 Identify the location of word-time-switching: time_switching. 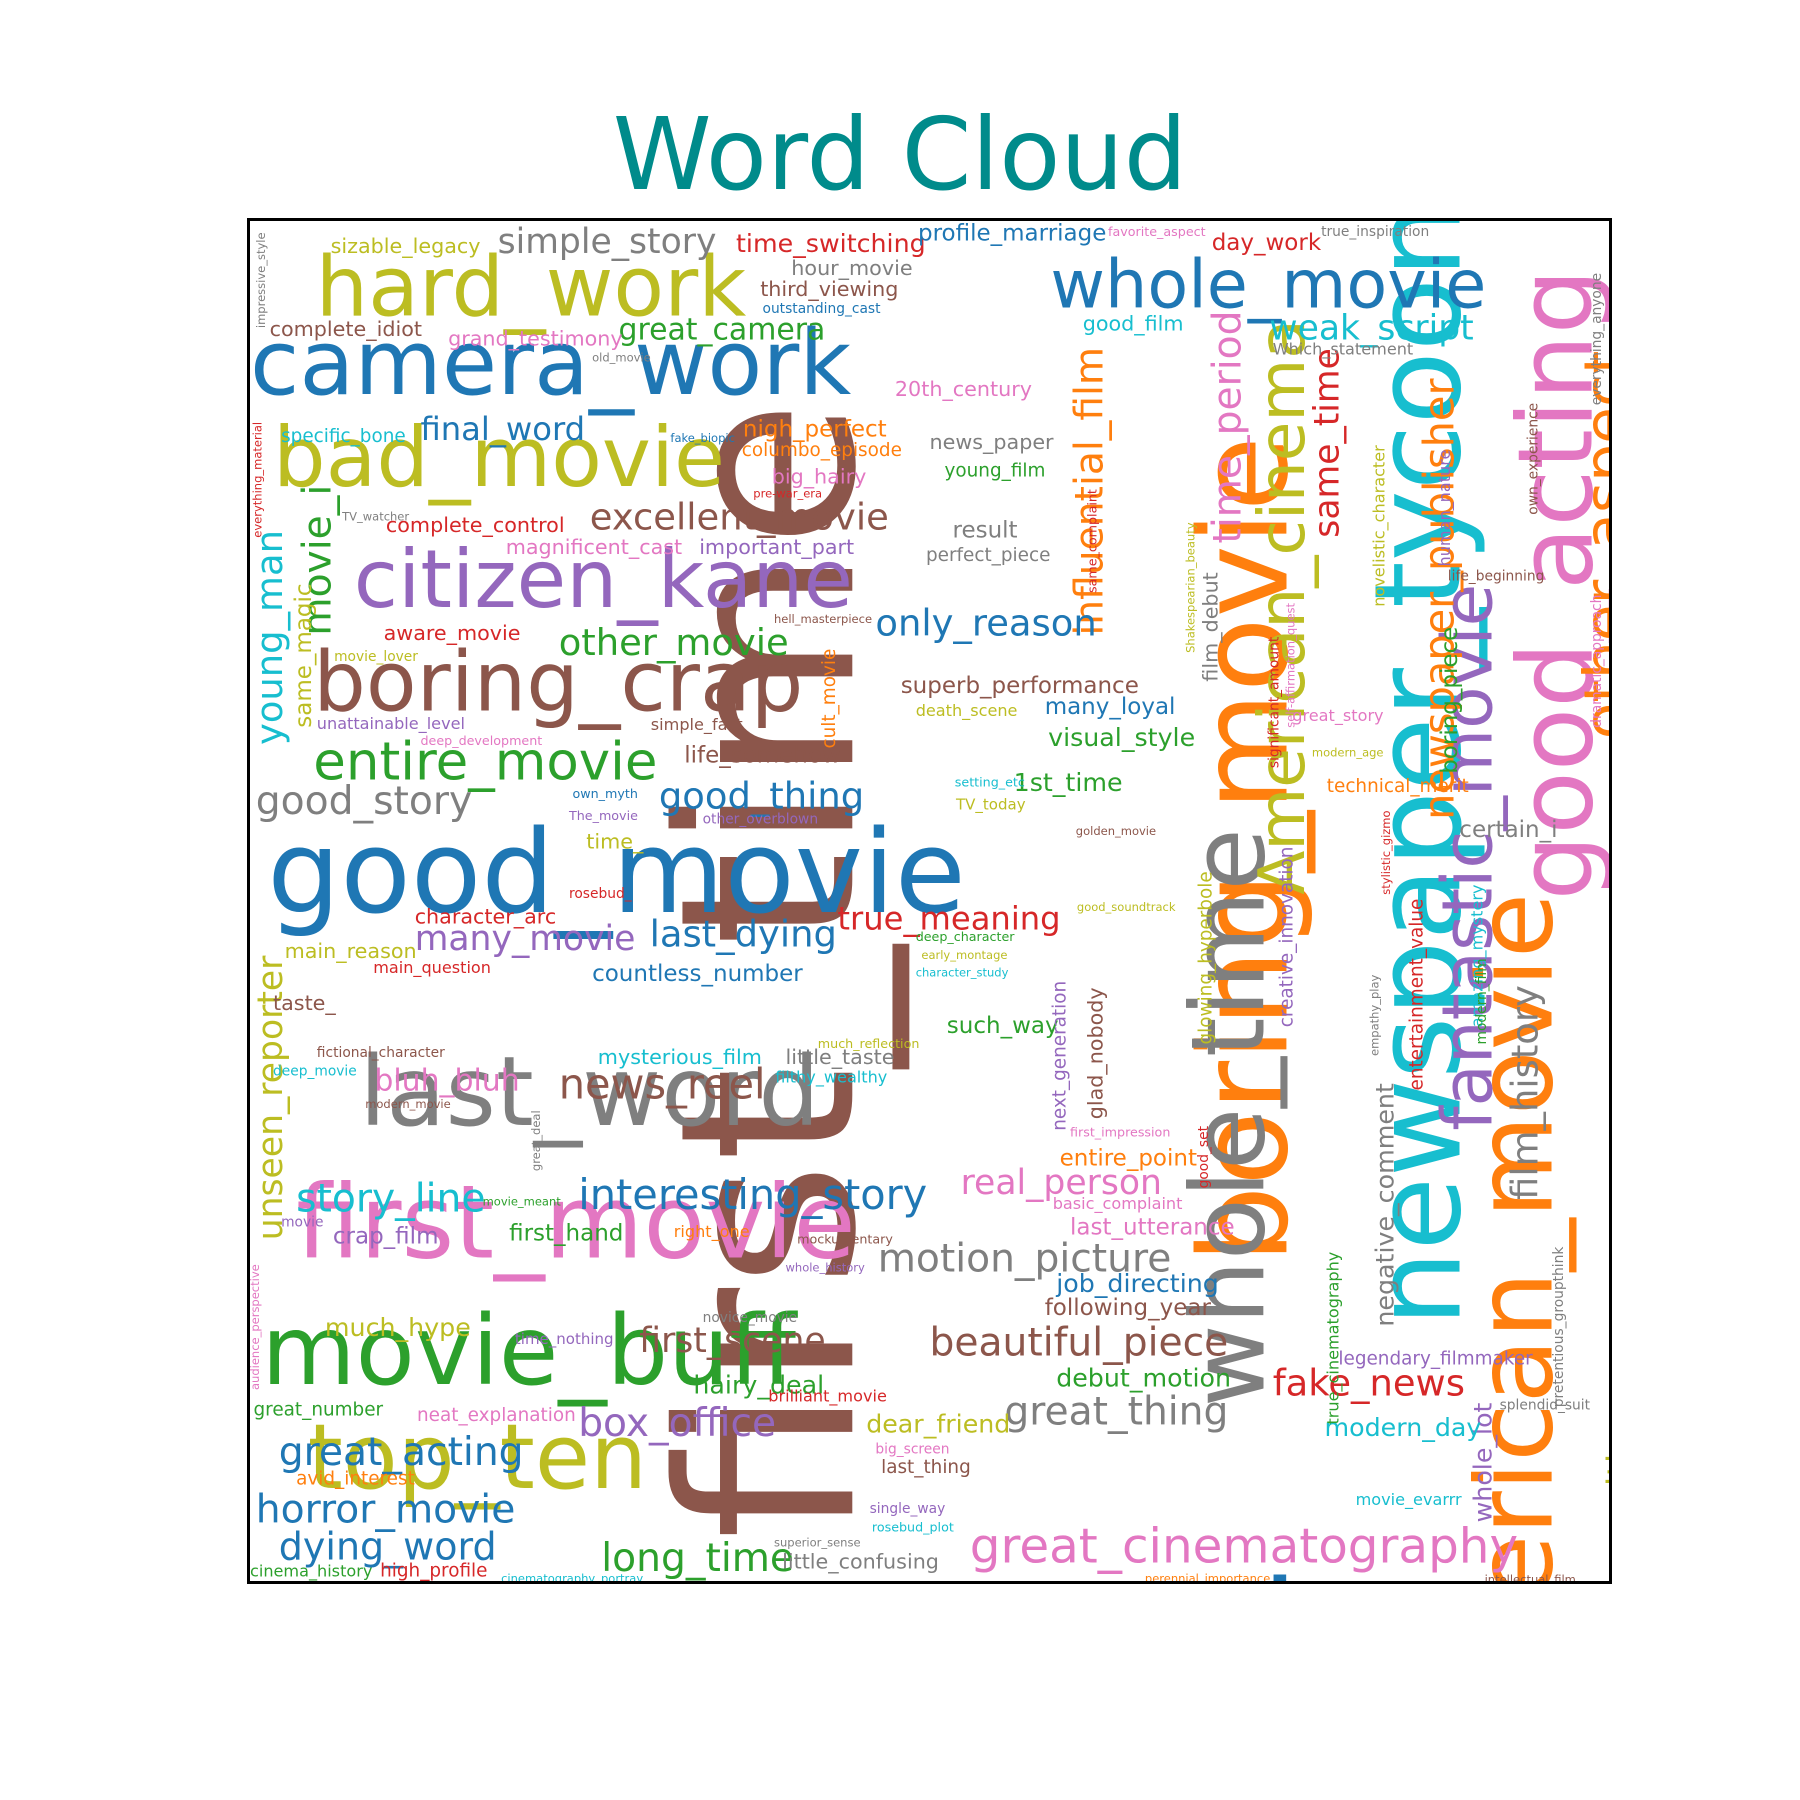
(831, 243).